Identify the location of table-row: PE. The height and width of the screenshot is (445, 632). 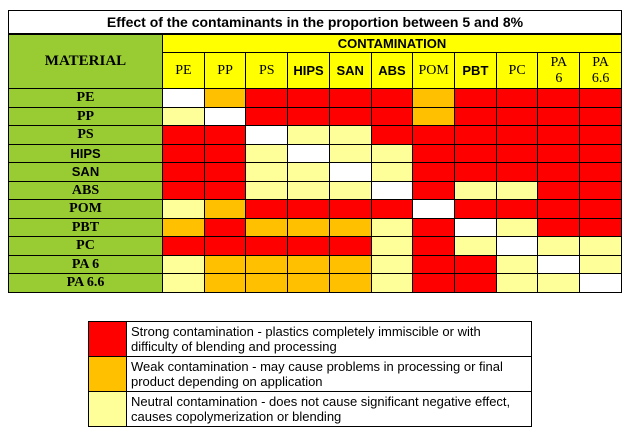
(315, 98).